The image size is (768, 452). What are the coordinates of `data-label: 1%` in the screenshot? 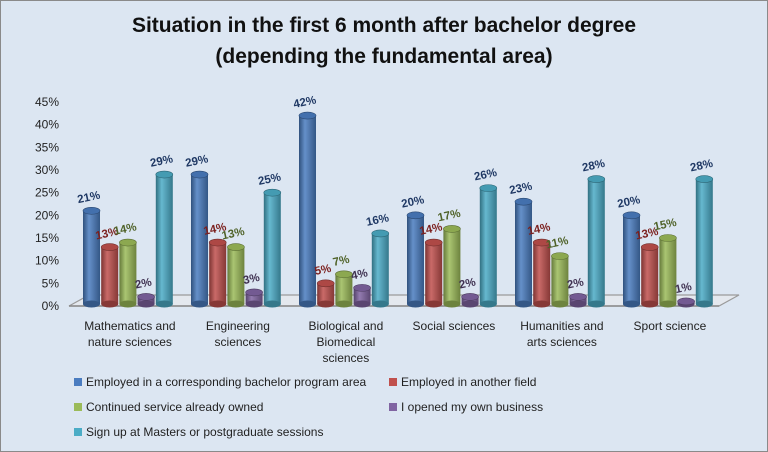 It's located at (683, 288).